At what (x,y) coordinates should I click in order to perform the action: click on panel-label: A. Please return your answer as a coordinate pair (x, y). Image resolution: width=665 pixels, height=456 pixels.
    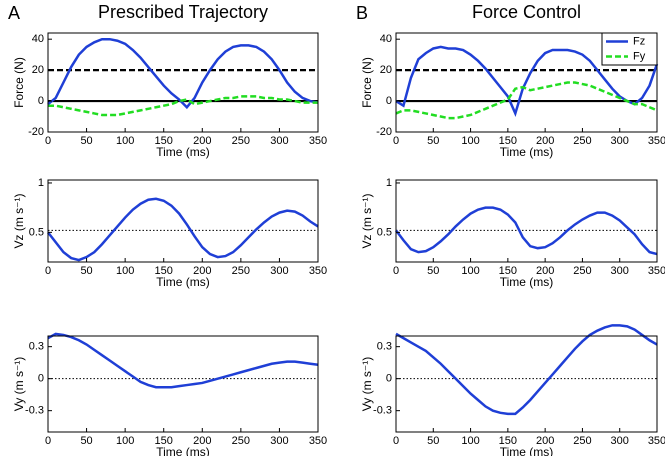
    Looking at the image, I should click on (14, 13).